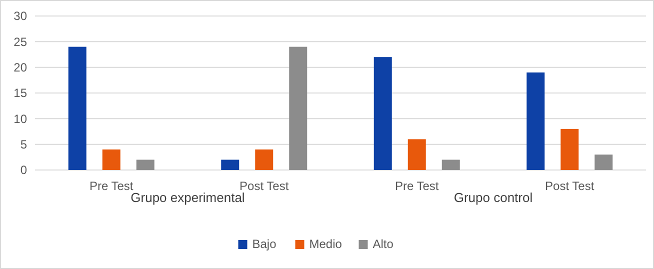 This screenshot has width=654, height=269. I want to click on y-tick-label: 30, so click(21, 16).